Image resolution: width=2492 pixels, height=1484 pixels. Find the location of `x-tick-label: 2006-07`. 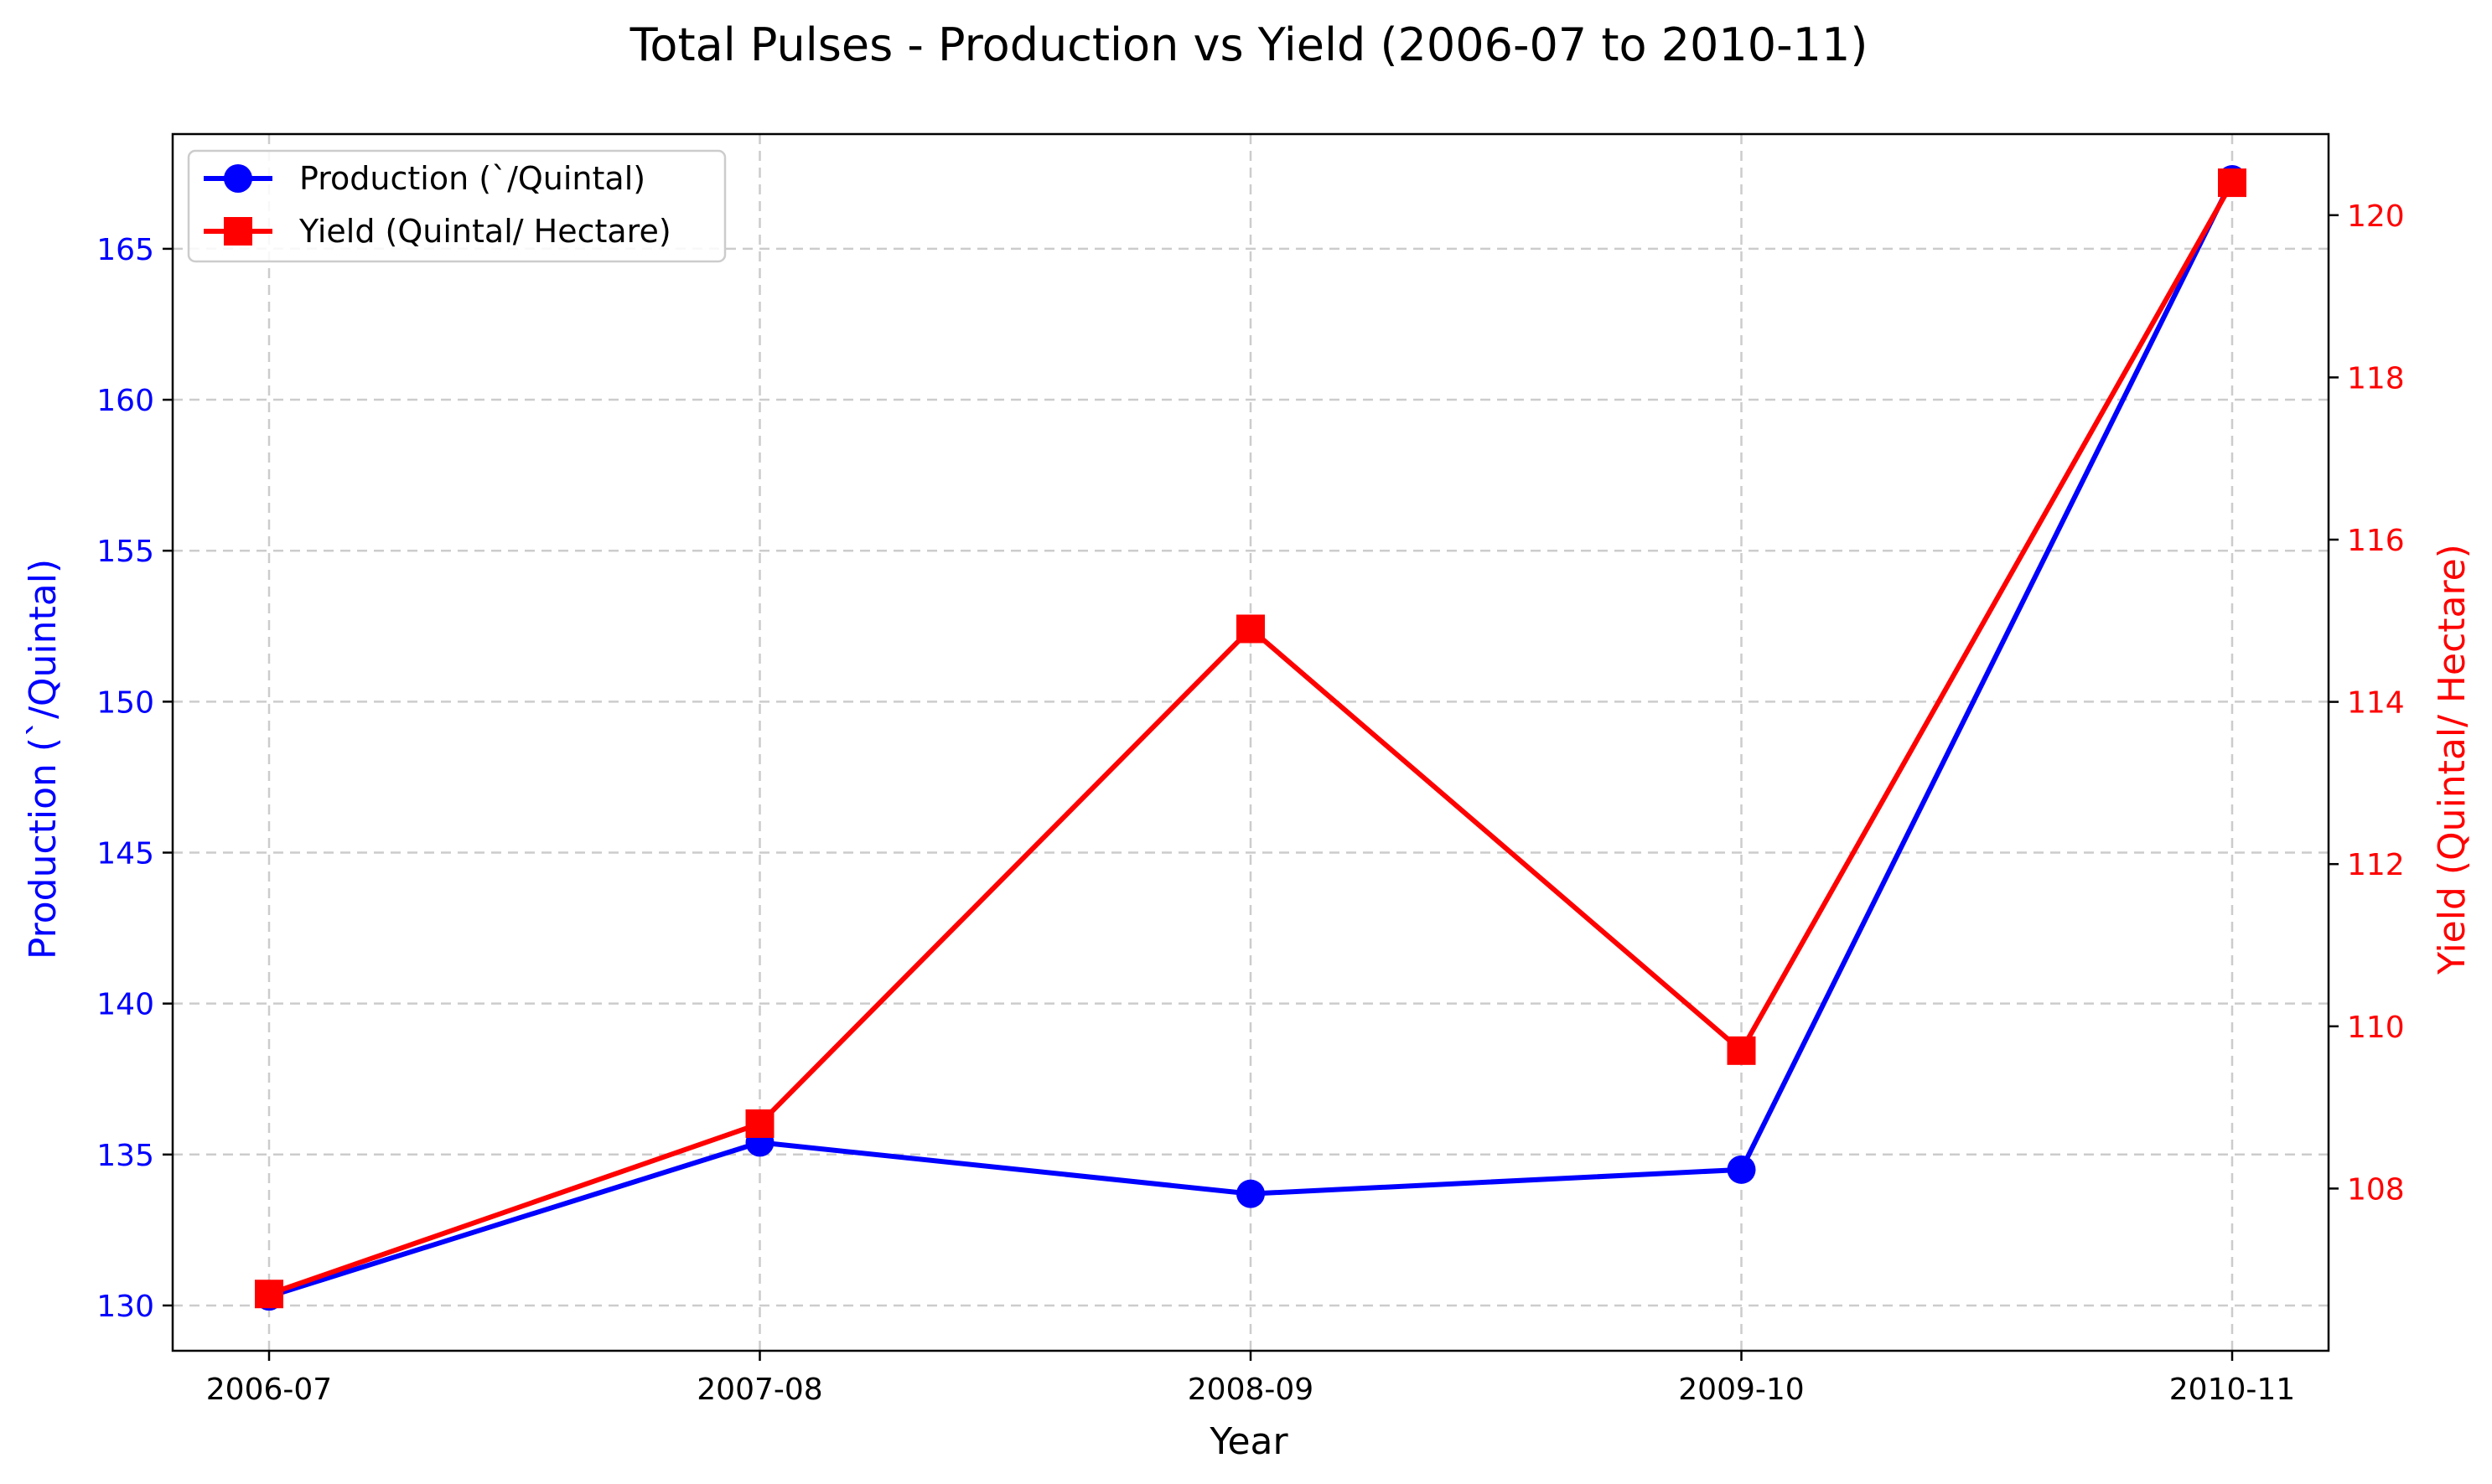

x-tick-label: 2006-07 is located at coordinates (269, 1390).